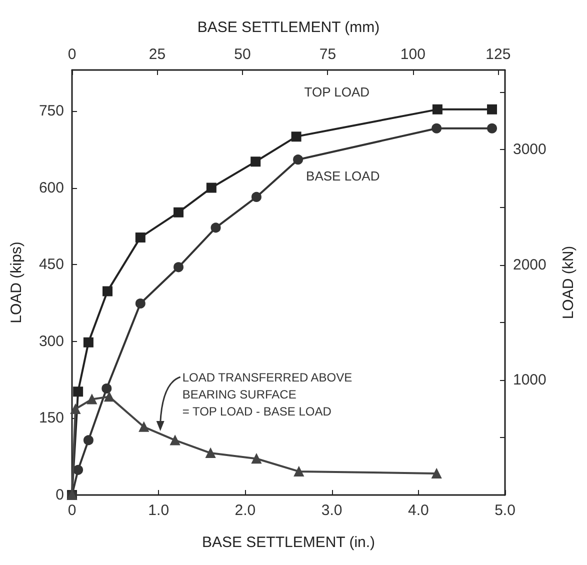 This screenshot has height=565, width=587. I want to click on y-tick-label: 150, so click(51, 418).